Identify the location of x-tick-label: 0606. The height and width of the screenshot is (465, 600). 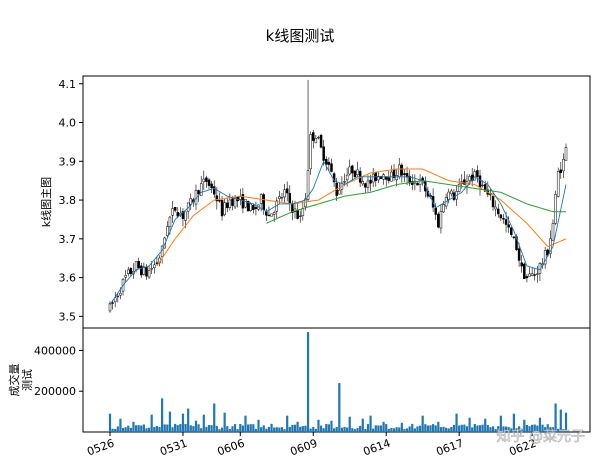
(231, 448).